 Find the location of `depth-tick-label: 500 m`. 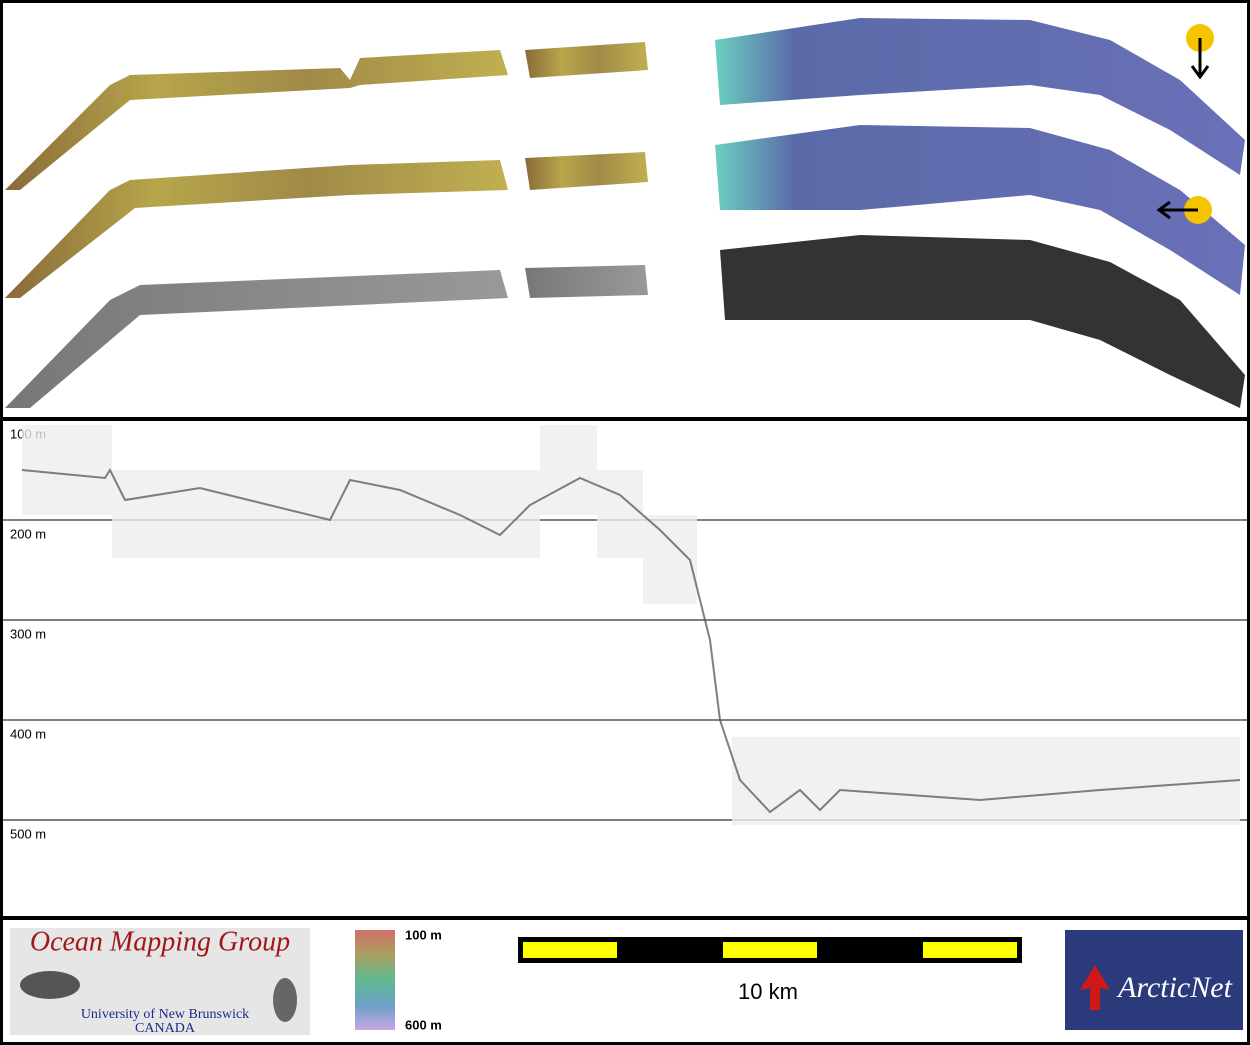

depth-tick-label: 500 m is located at coordinates (28, 833).